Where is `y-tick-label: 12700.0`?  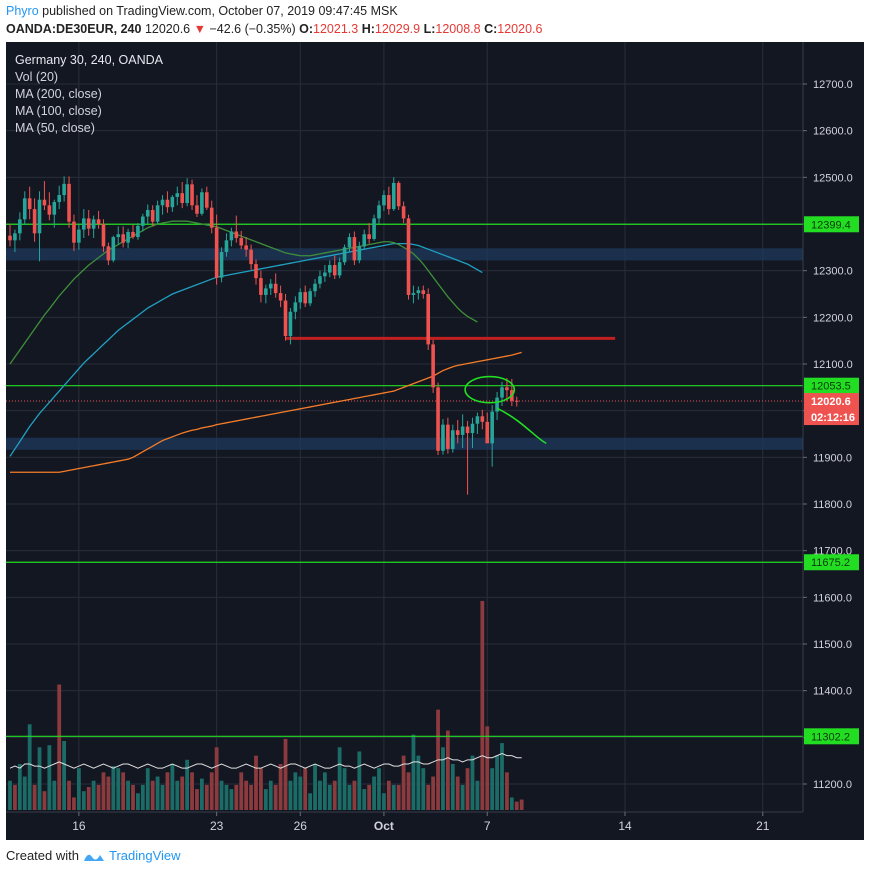 y-tick-label: 12700.0 is located at coordinates (833, 85).